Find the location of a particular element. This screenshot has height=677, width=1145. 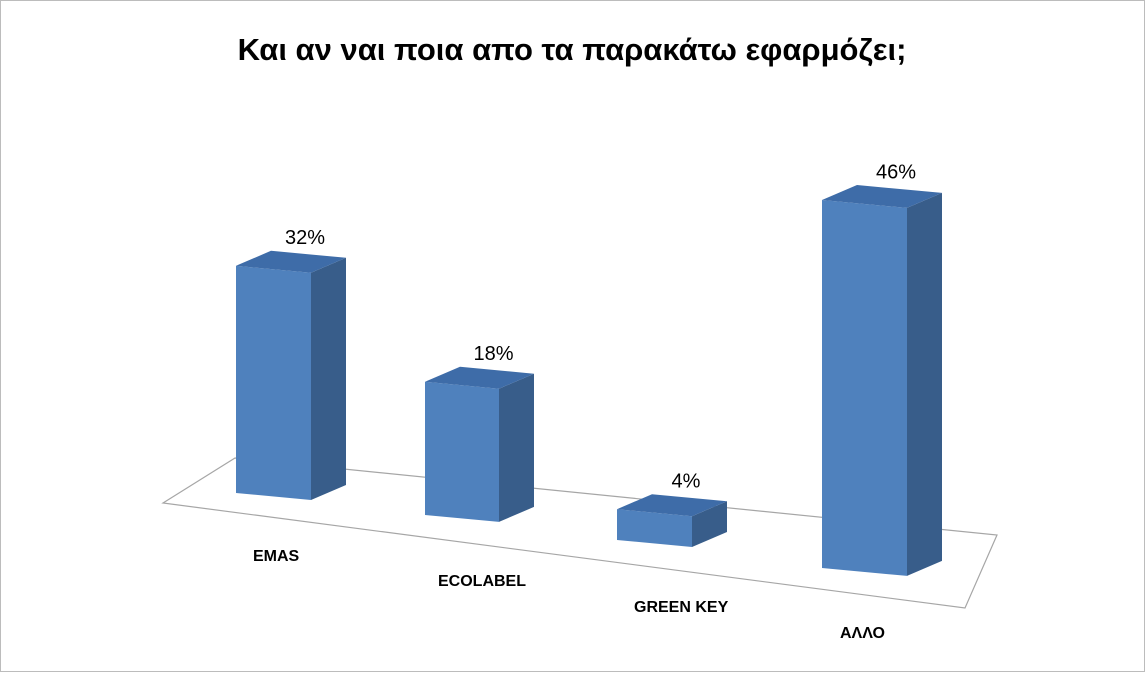

x-tick-label: ECOLABEL is located at coordinates (482, 581).